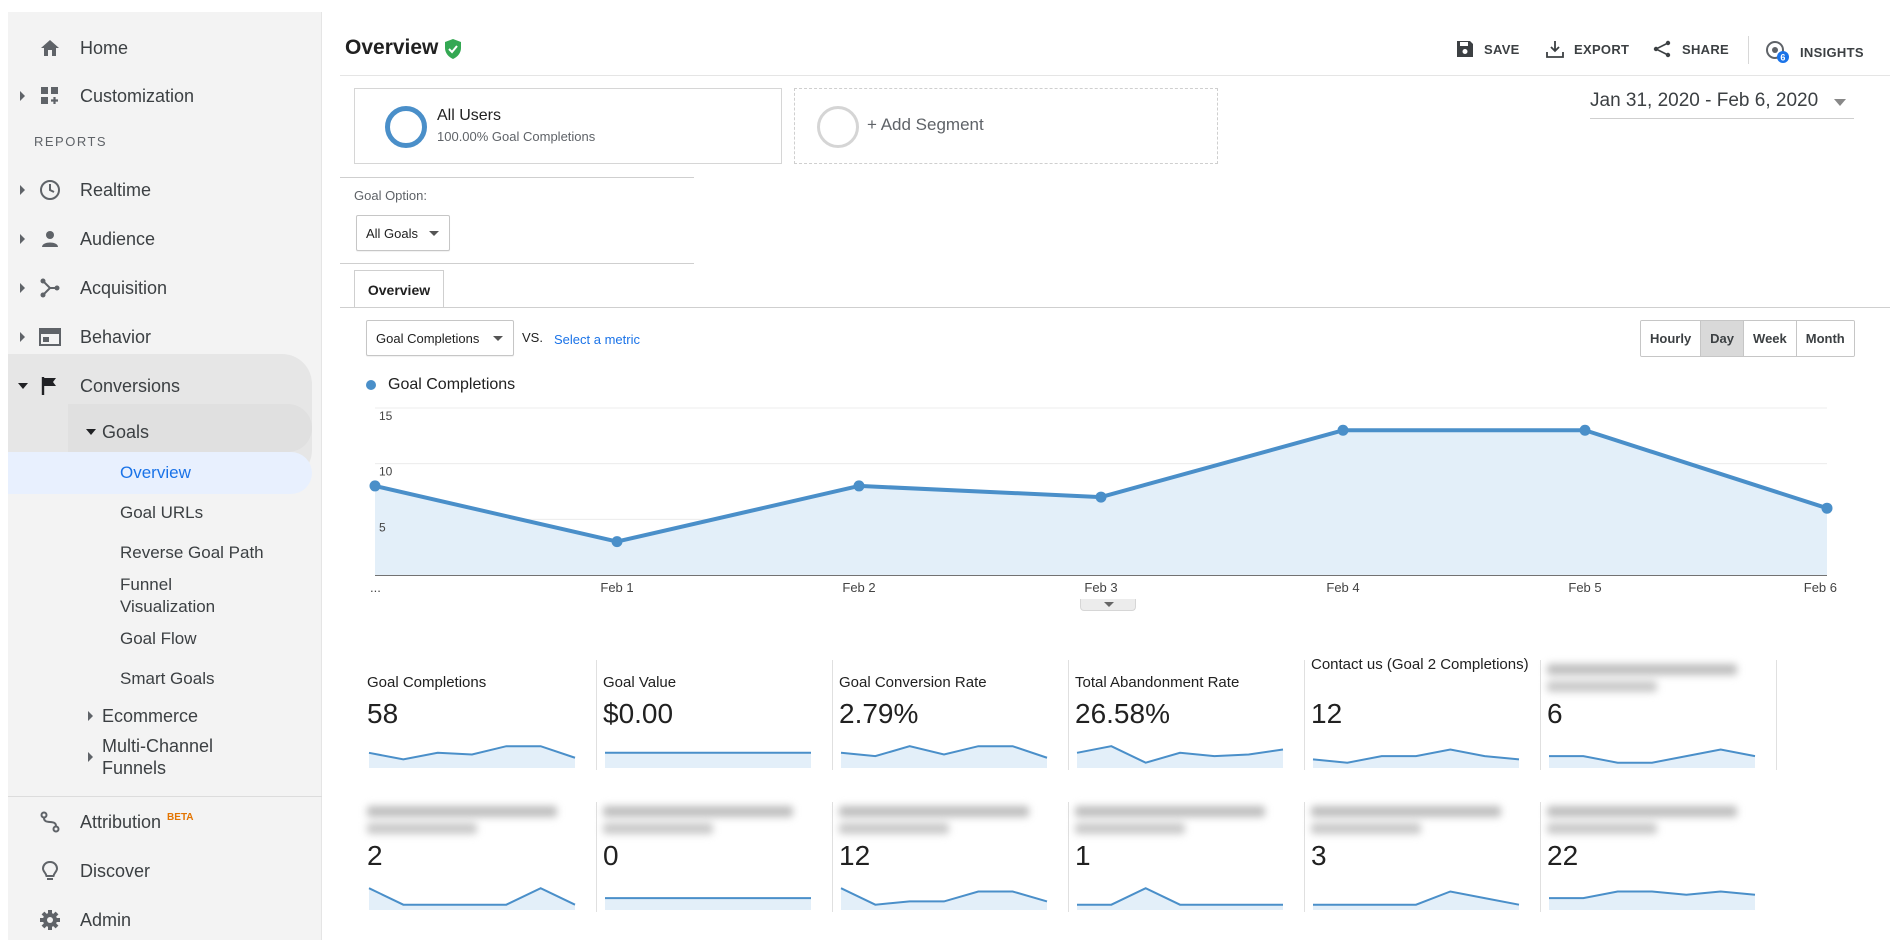 This screenshot has width=1890, height=950. What do you see at coordinates (452, 384) in the screenshot?
I see `legend-label: Goal Completions` at bounding box center [452, 384].